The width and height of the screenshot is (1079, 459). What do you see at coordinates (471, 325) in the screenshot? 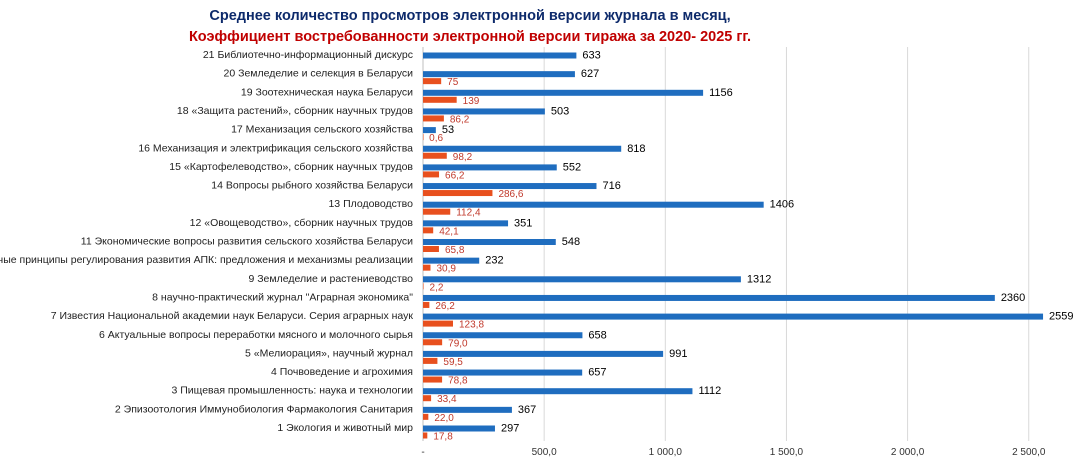
I see `data-label-red: 123,8` at bounding box center [471, 325].